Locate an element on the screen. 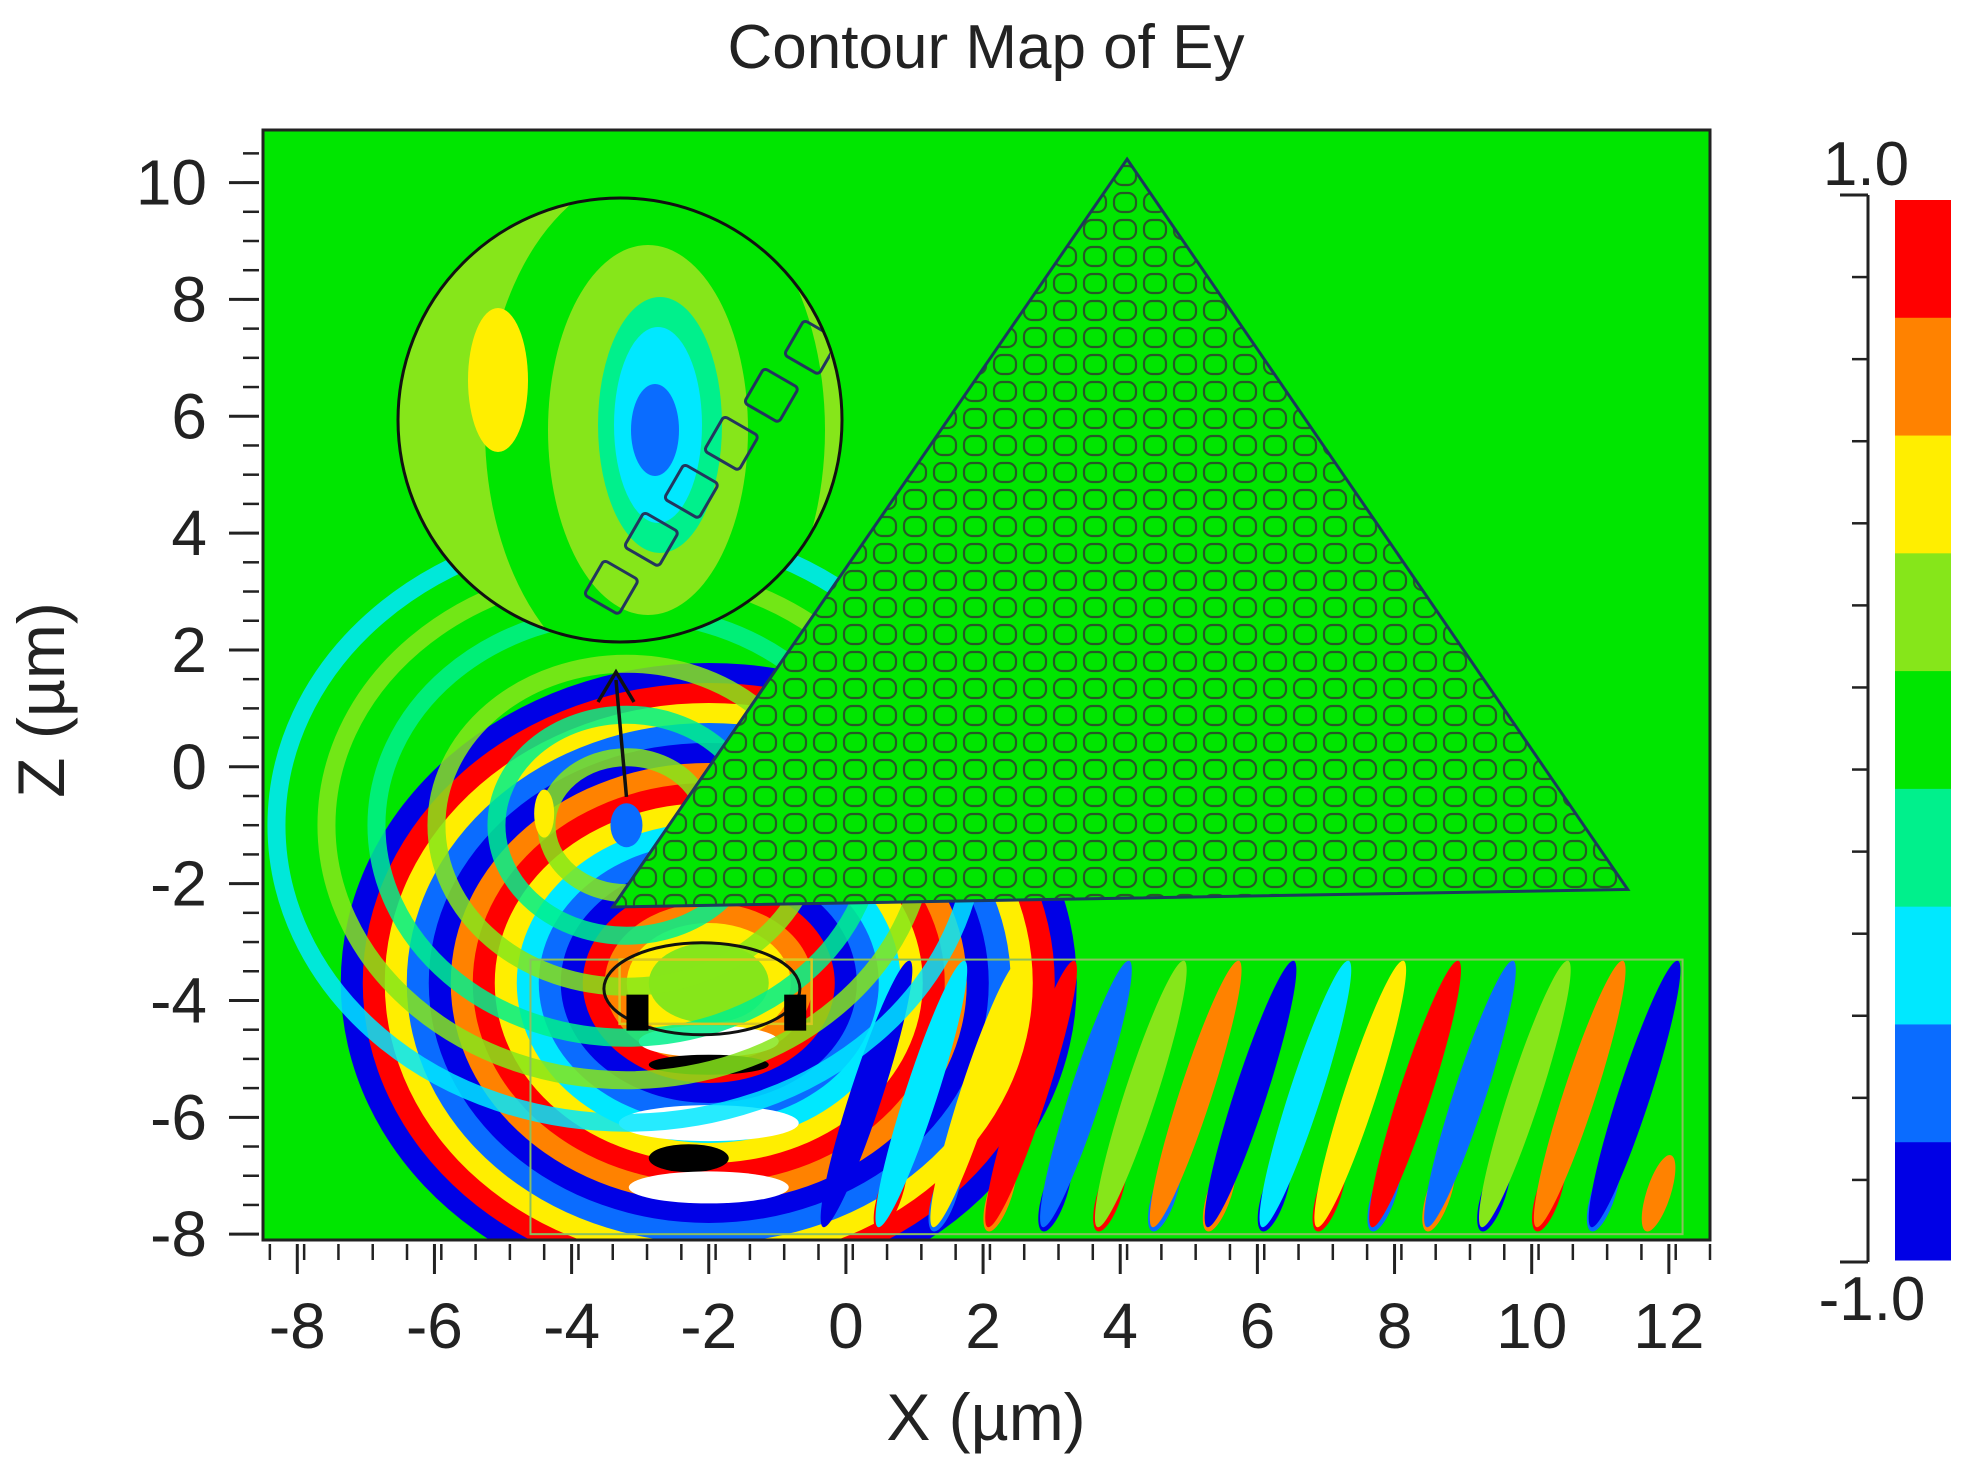 The image size is (1969, 1457). inset-maximum is located at coordinates (498, 380).